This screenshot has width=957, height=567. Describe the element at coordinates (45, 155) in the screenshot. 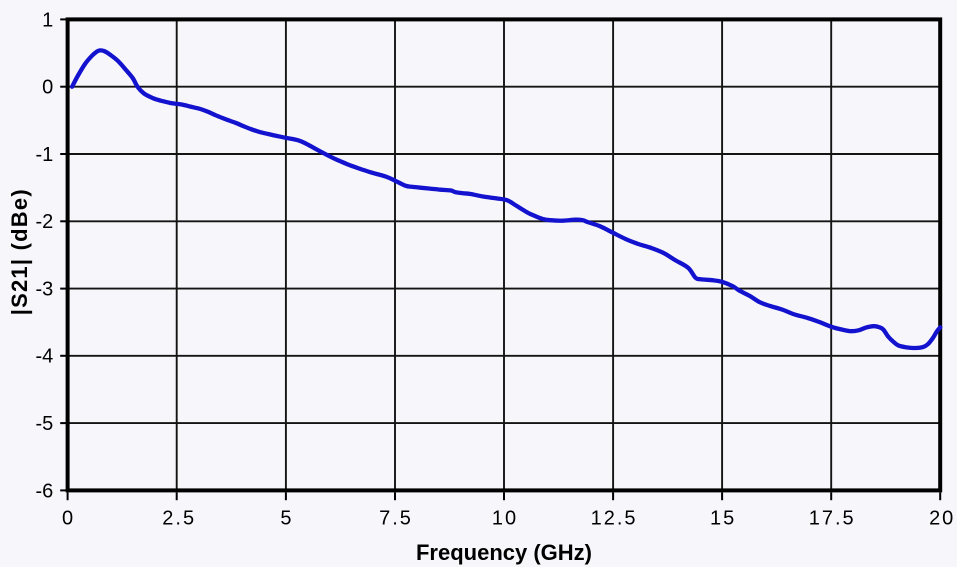

I see `svg-text: -1` at that location.